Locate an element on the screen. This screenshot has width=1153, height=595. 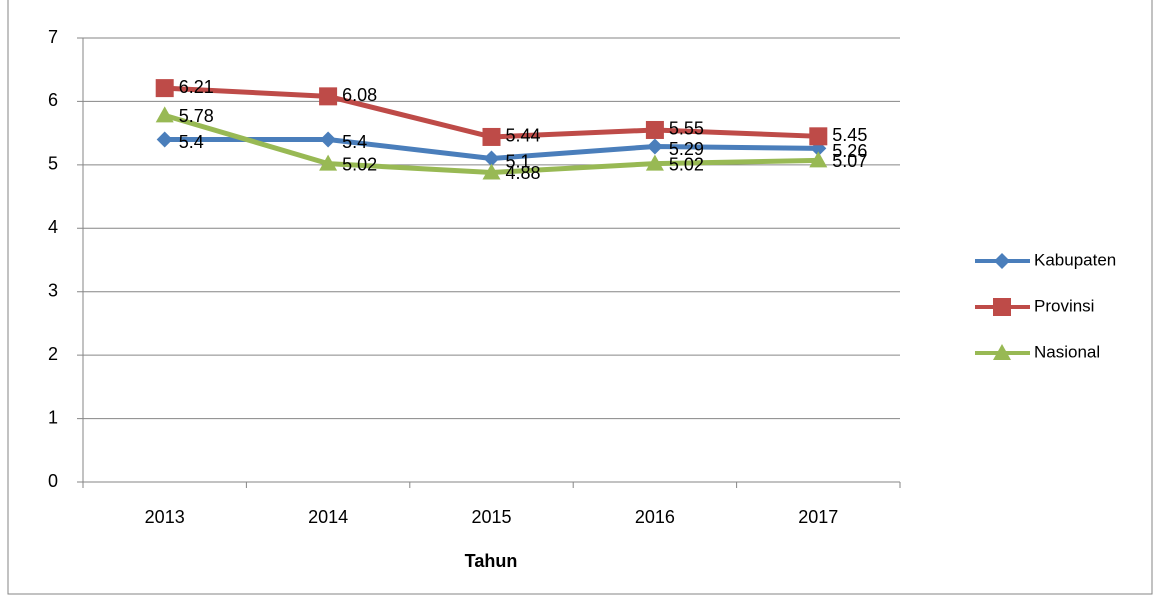
x-tick-label: 2017 is located at coordinates (818, 517).